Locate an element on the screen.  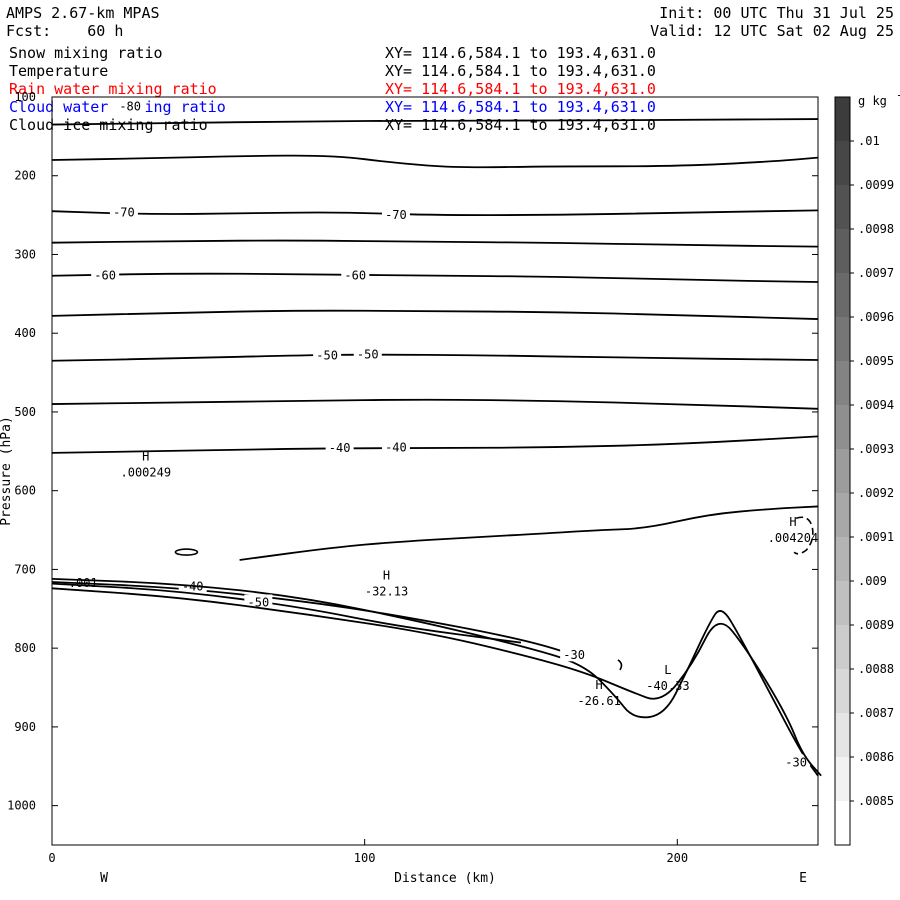
colorbar-label: .0086 is located at coordinates (876, 757).